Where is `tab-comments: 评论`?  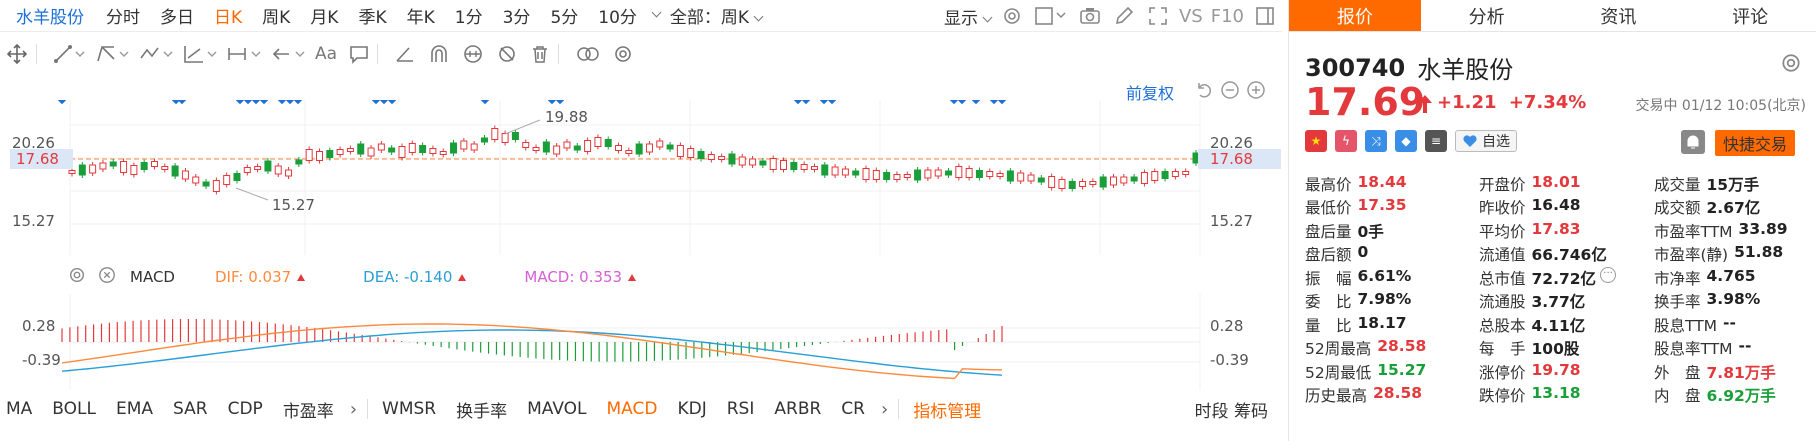 tab-comments: 评论 is located at coordinates (1750, 17).